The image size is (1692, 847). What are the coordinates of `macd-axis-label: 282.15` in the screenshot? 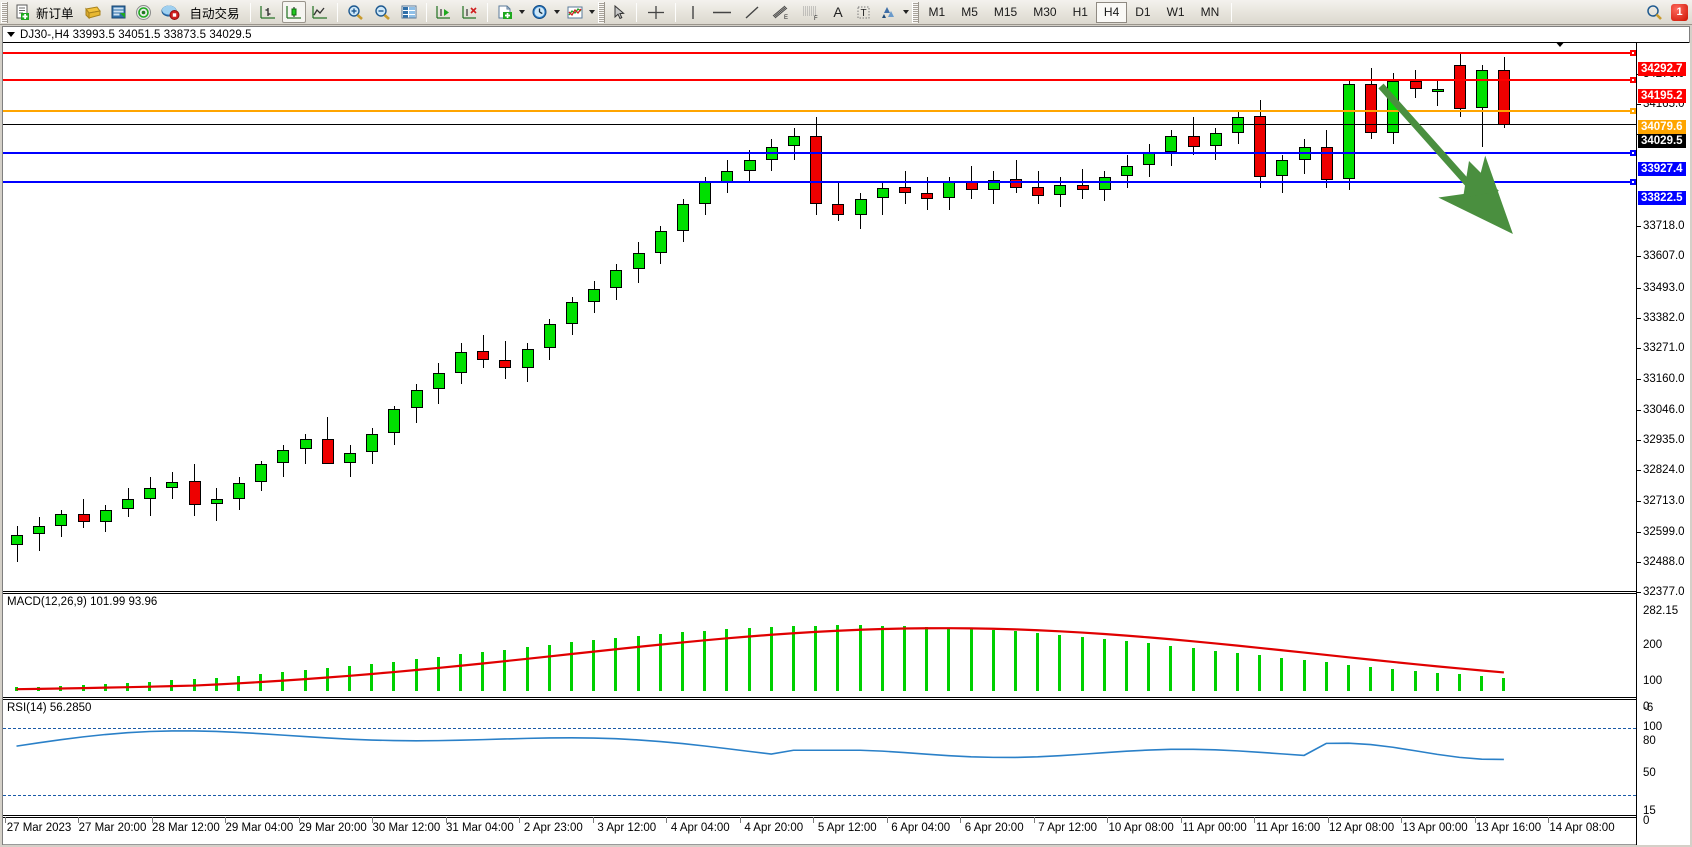 It's located at (1661, 611).